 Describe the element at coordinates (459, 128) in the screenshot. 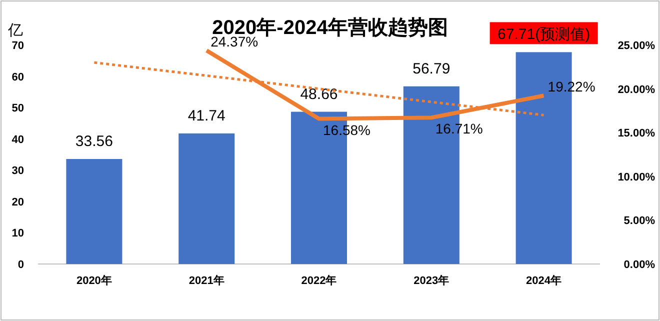

I see `data-label: 16.71%` at that location.